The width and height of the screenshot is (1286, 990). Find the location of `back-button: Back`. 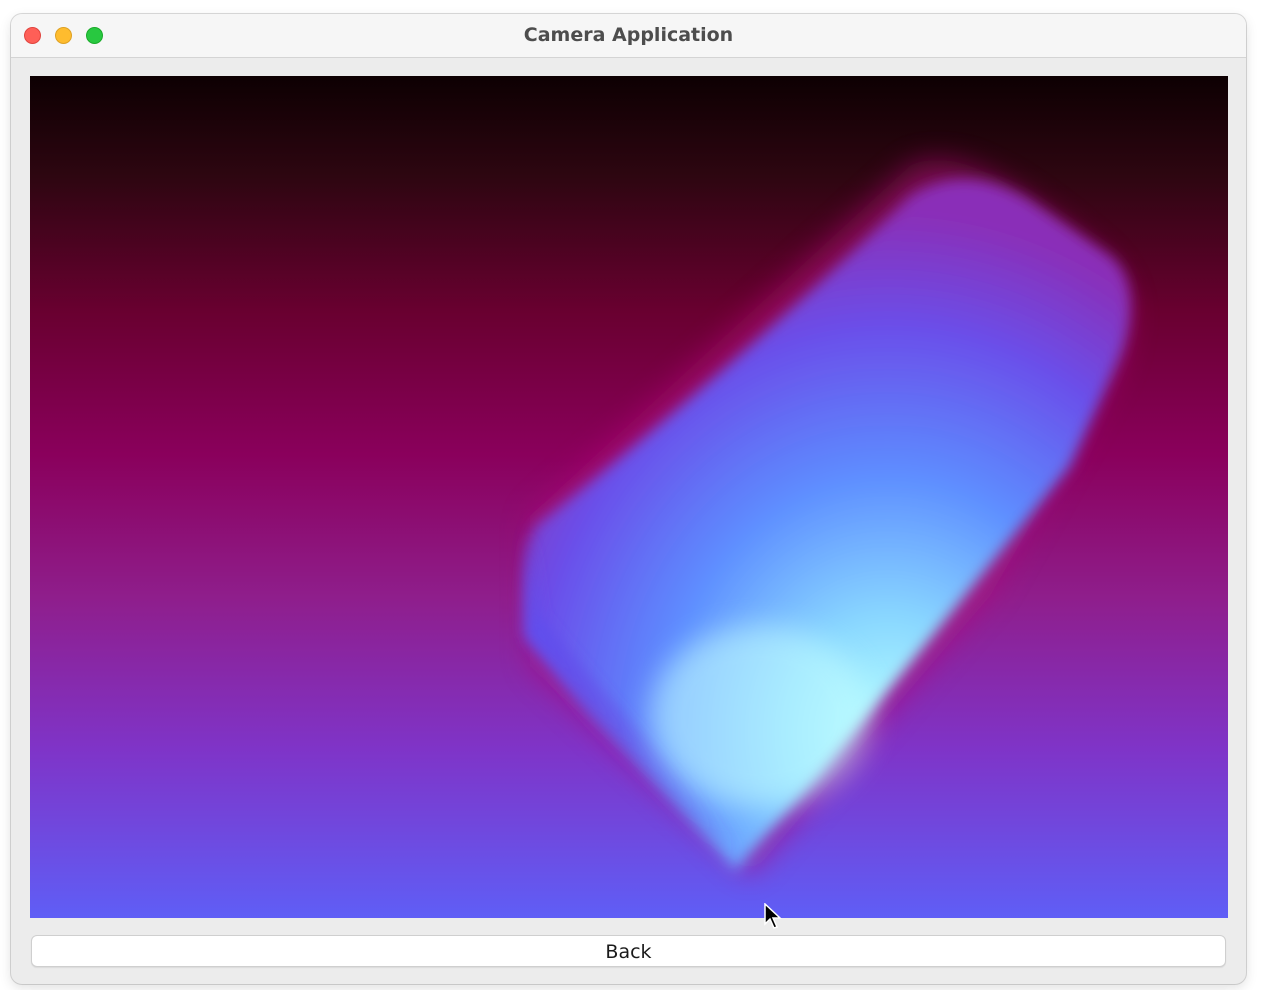

back-button: Back is located at coordinates (628, 951).